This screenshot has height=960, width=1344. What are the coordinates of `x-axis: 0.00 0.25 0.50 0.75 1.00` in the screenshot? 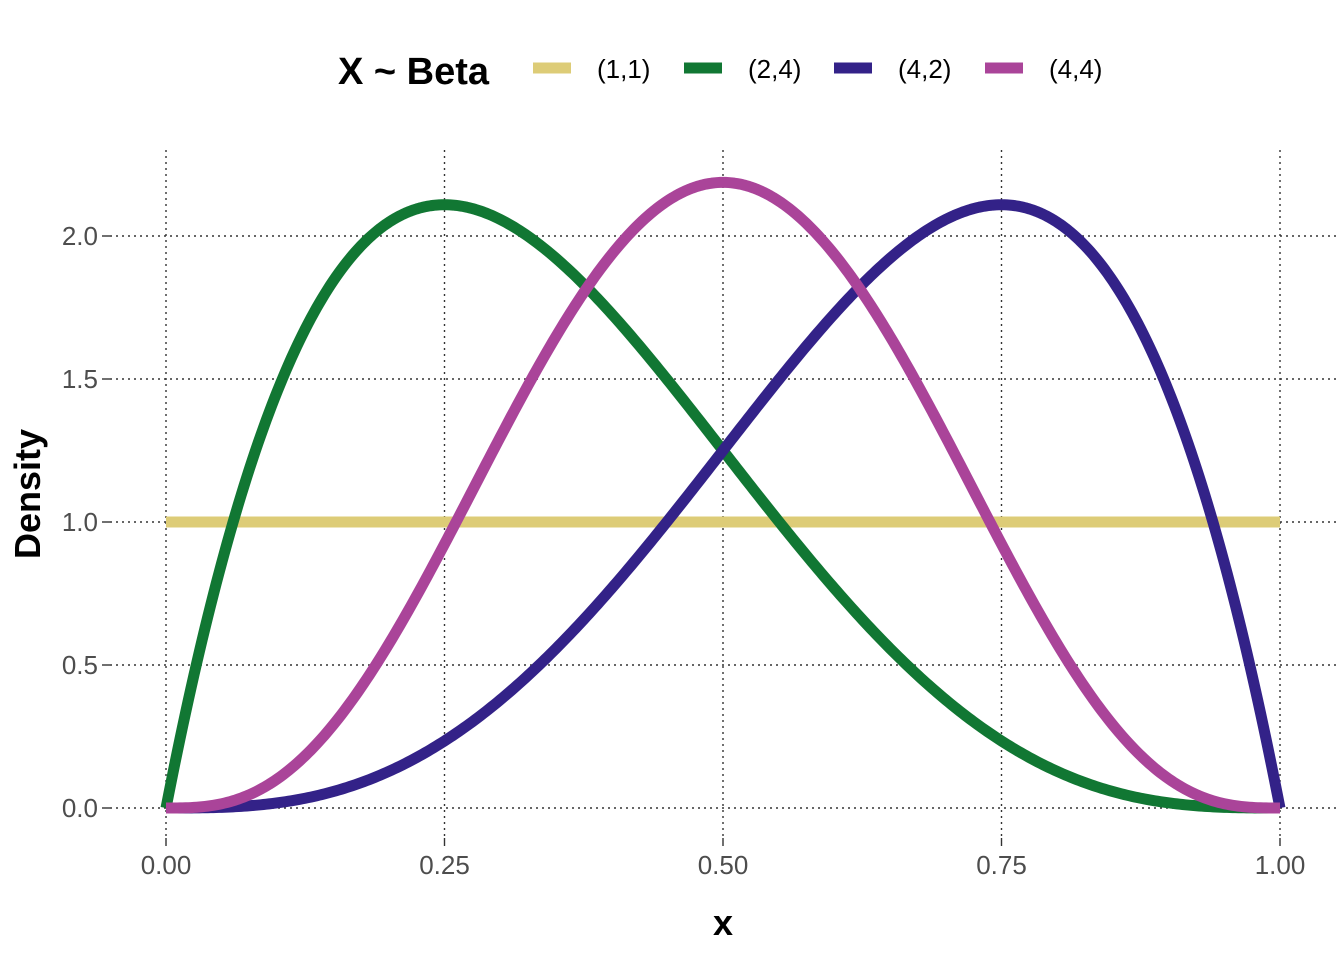 It's located at (723, 859).